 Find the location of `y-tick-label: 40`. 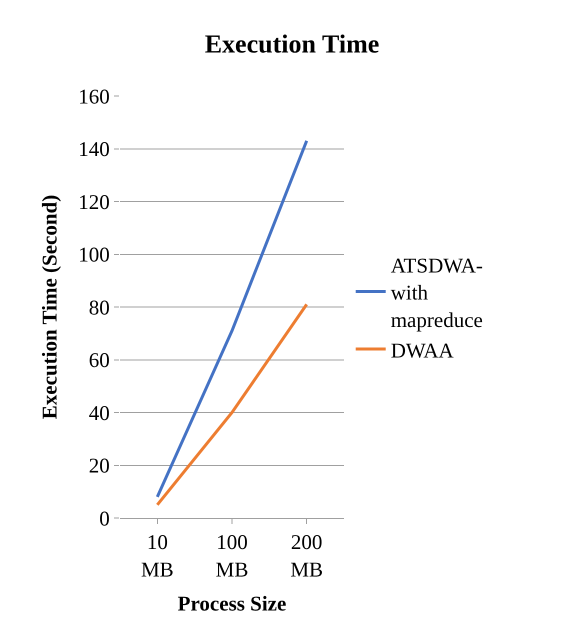

y-tick-label: 40 is located at coordinates (99, 412).